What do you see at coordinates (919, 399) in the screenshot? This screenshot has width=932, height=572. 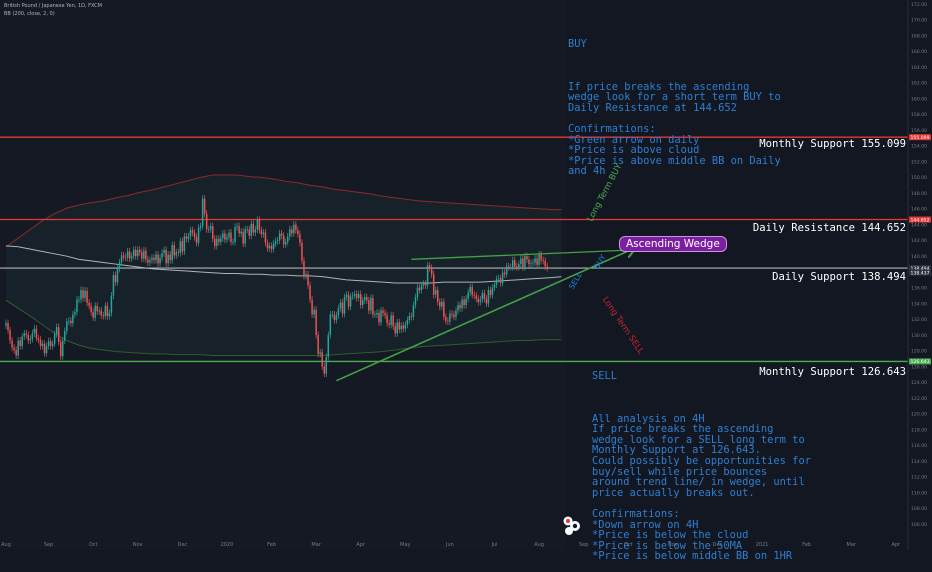 I see `price-tick-label: 122.00` at bounding box center [919, 399].